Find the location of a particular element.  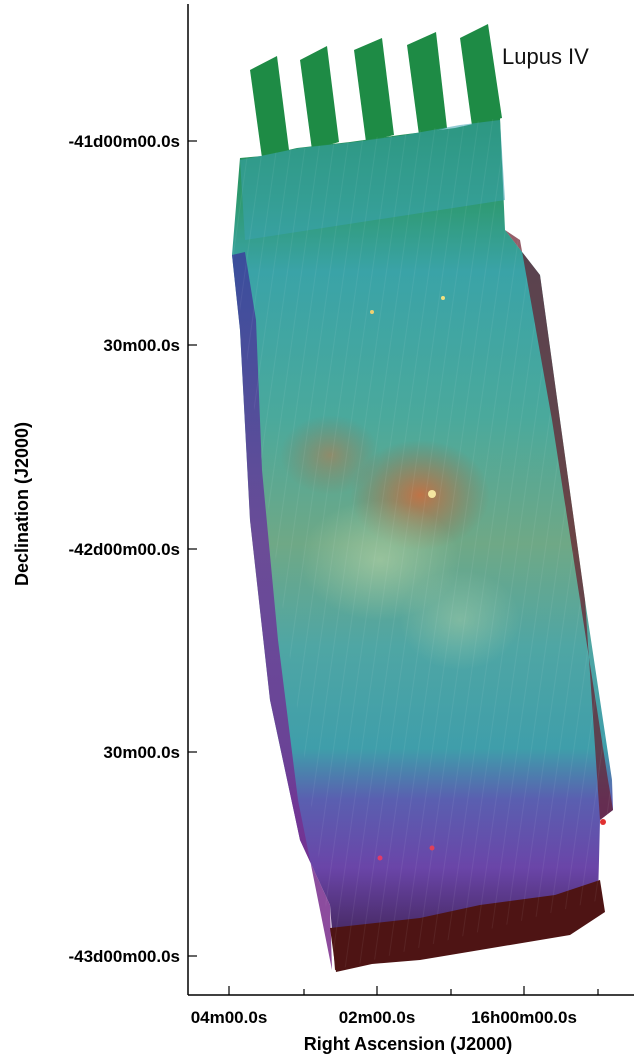

y-tick-label: -42d00m00.0s is located at coordinates (124, 549).